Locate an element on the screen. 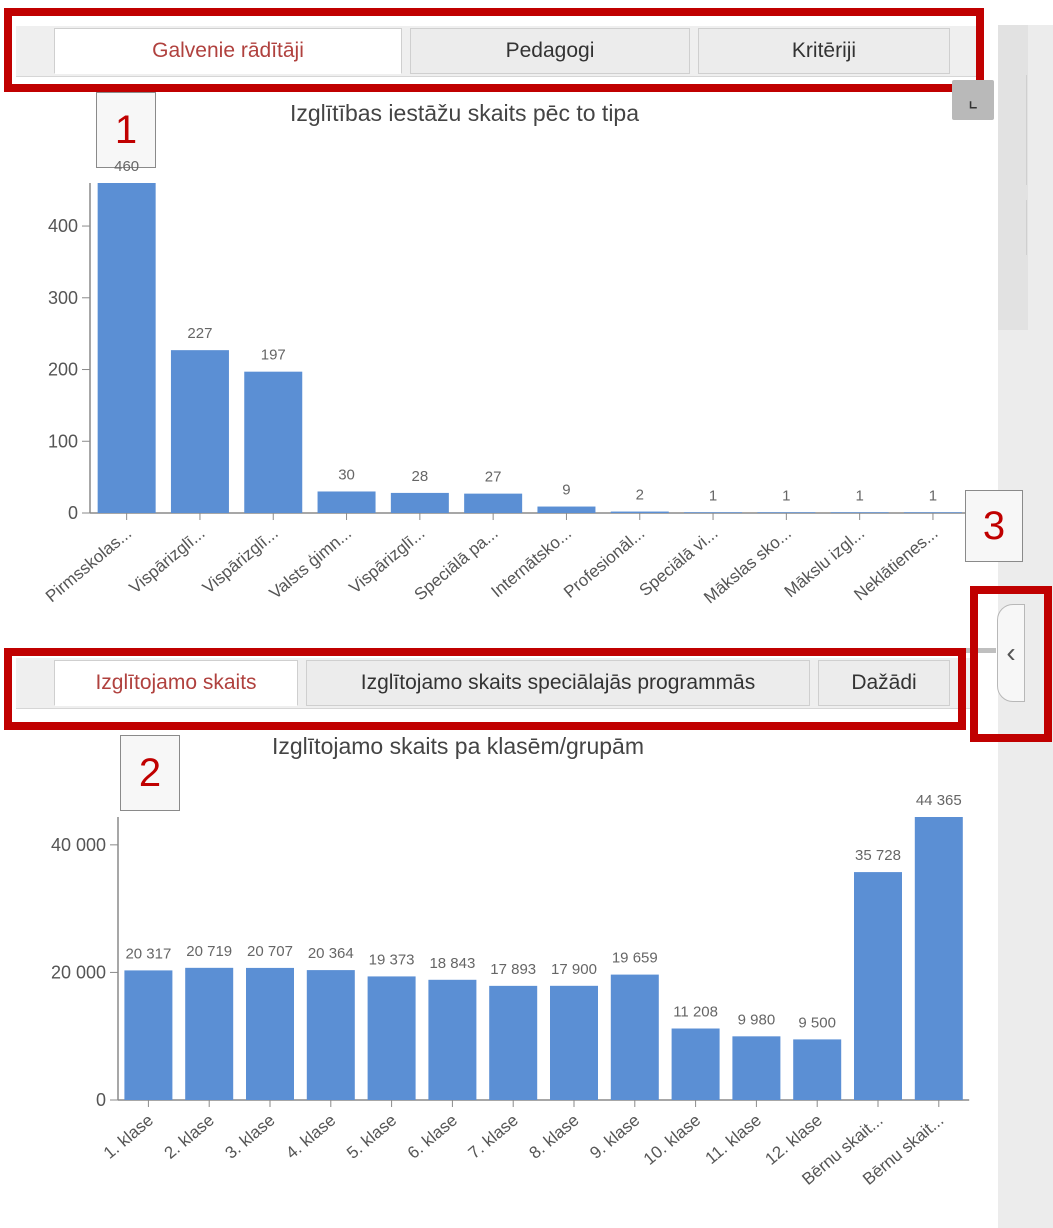 The width and height of the screenshot is (1053, 1228). x-tick-label: 6. klase is located at coordinates (432, 1137).